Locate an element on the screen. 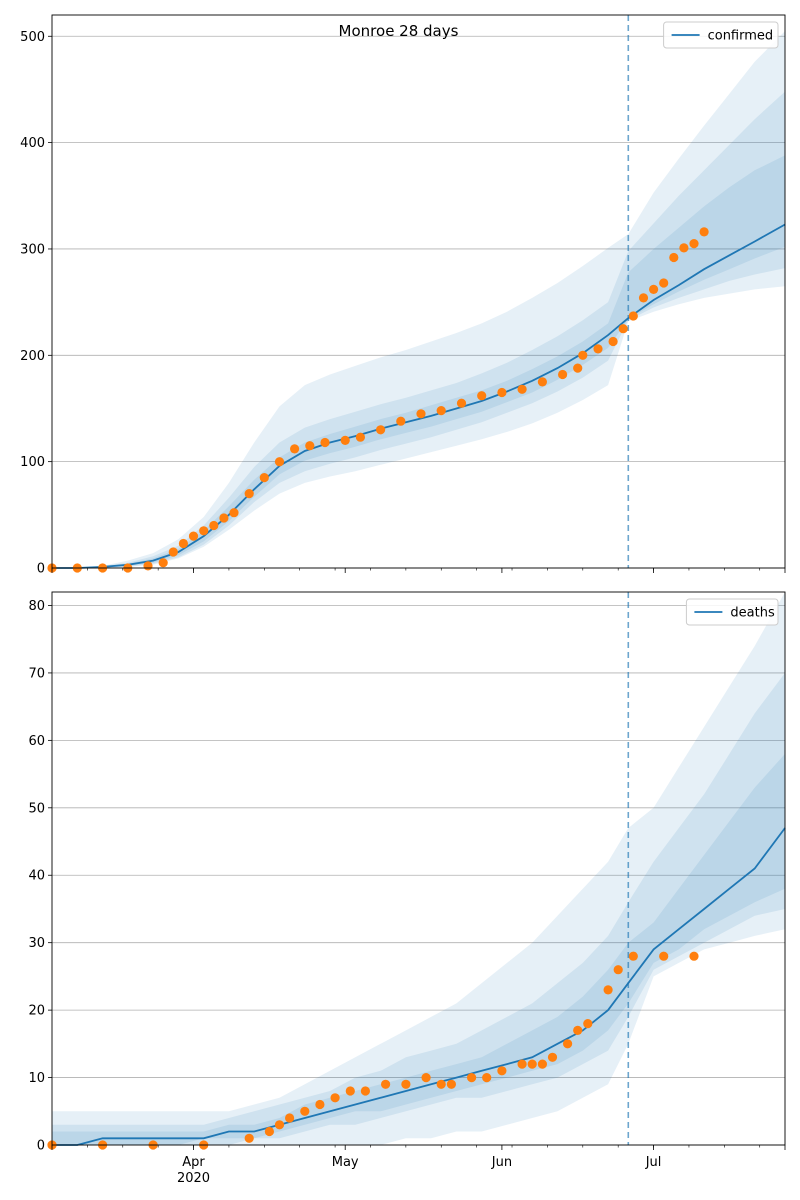 This screenshot has width=800, height=1200. y-tick-label: 200 is located at coordinates (32, 356).